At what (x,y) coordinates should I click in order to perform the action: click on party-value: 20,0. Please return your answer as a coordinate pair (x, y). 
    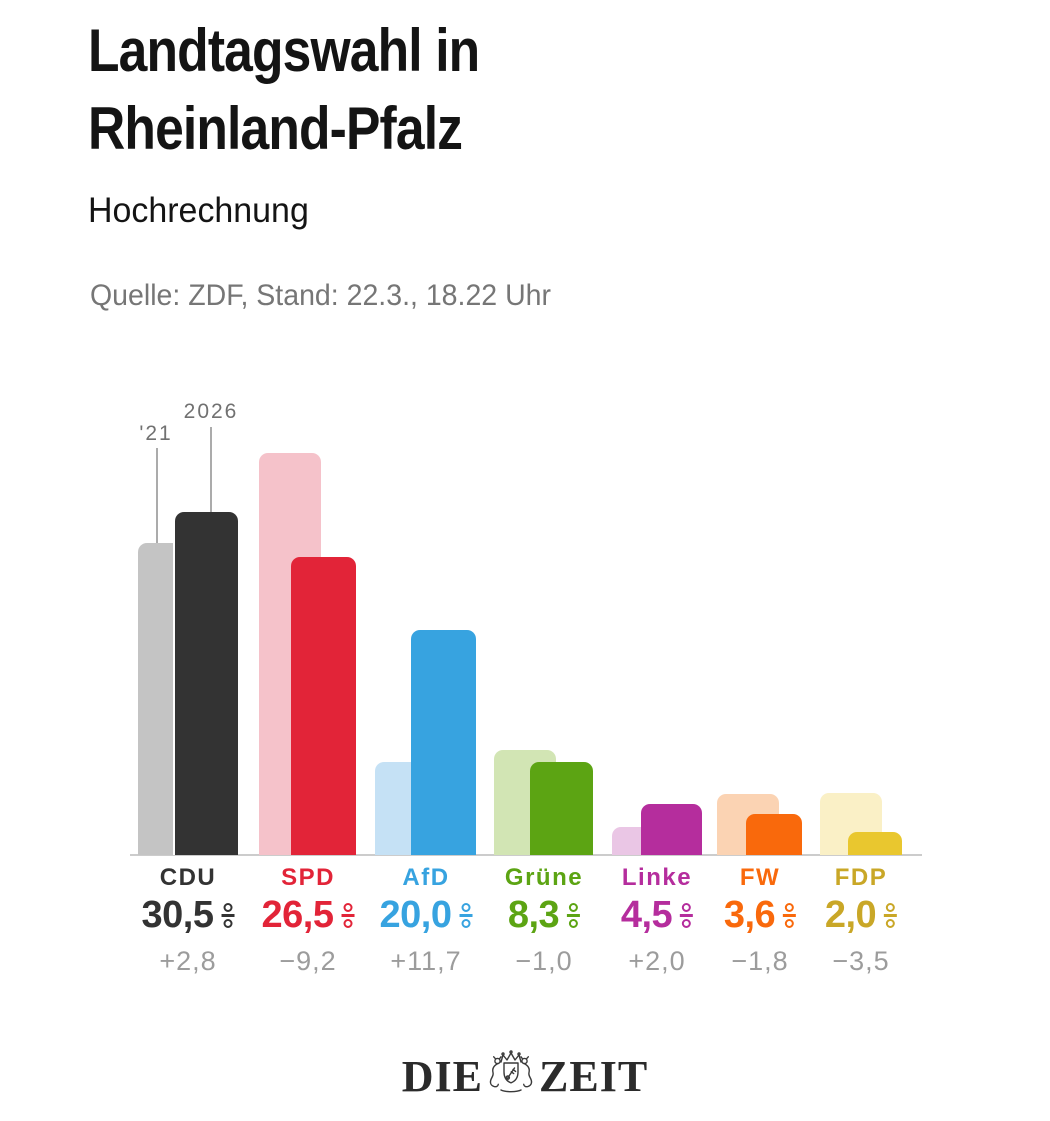
    Looking at the image, I should click on (415, 915).